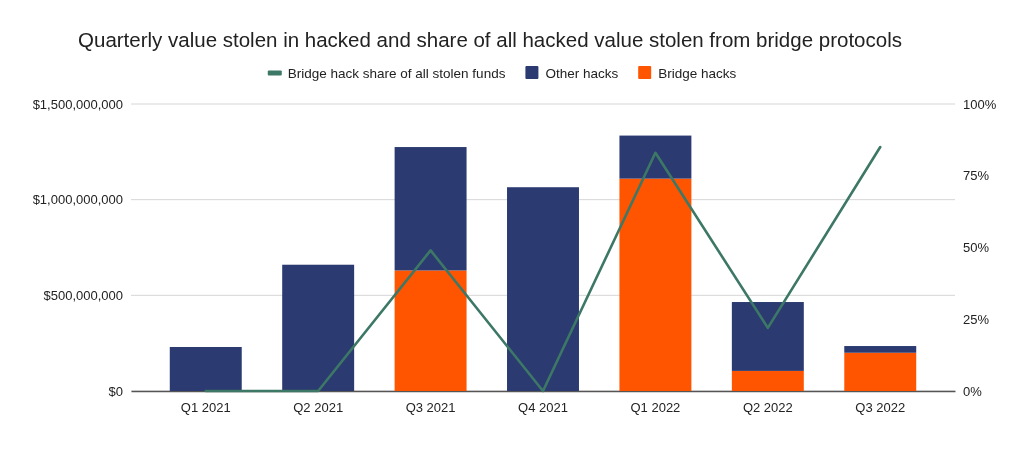 The height and width of the screenshot is (476, 1024). What do you see at coordinates (430, 408) in the screenshot?
I see `x-tick-label: Q3 2021` at bounding box center [430, 408].